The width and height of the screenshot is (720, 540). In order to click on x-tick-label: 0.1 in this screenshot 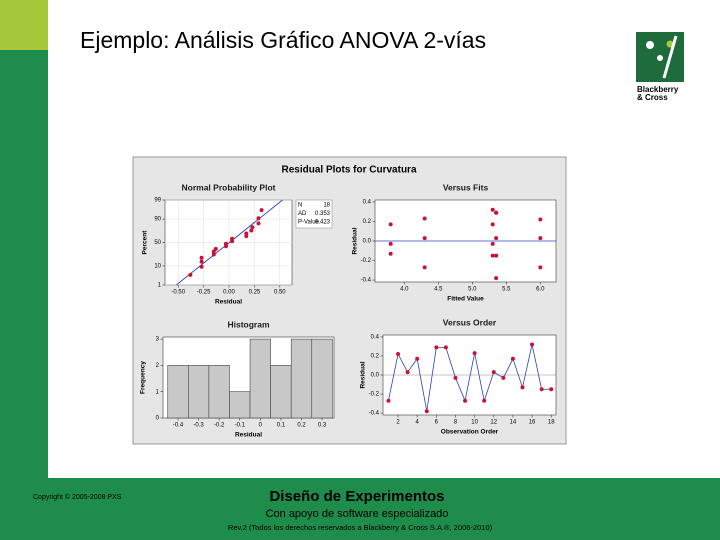, I will do `click(281, 426)`.